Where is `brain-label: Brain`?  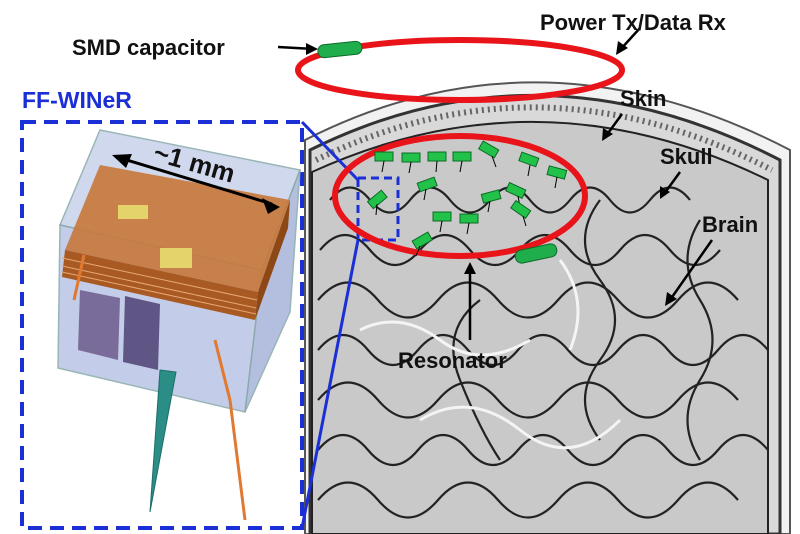
brain-label: Brain is located at coordinates (730, 224).